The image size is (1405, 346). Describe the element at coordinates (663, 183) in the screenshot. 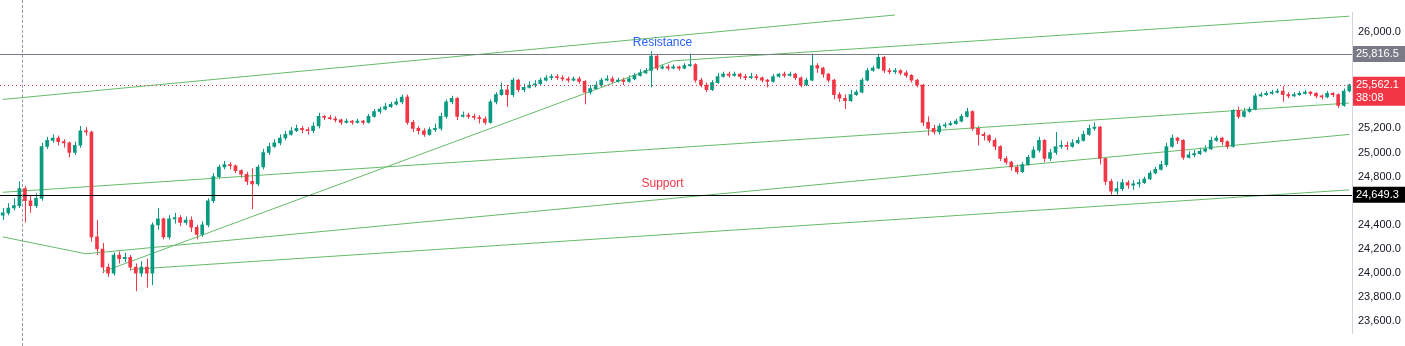

I see `annotation: Support` at that location.